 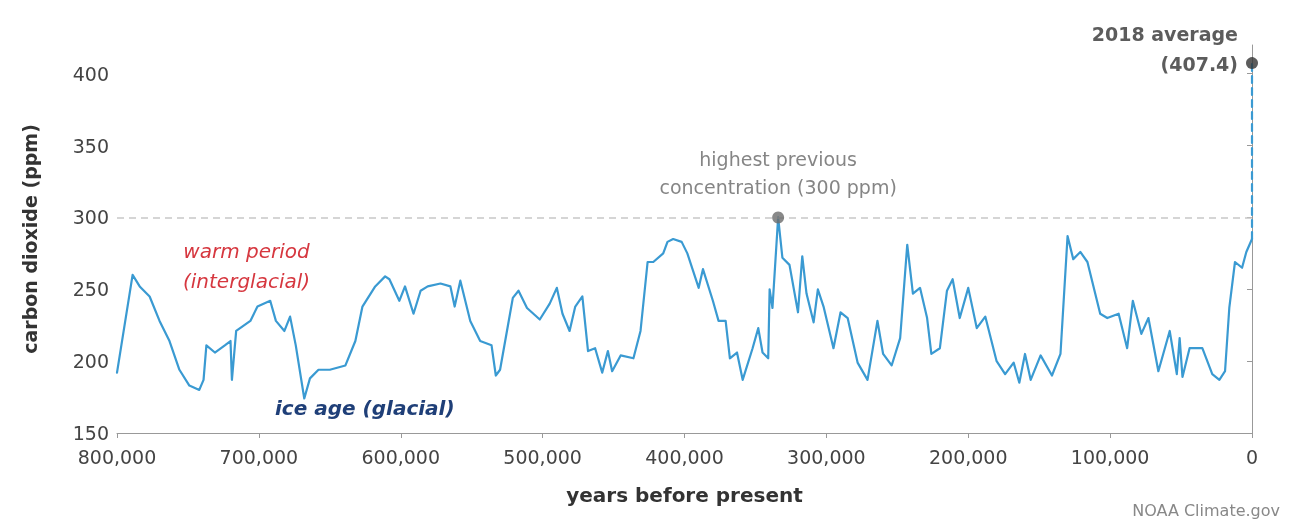 What do you see at coordinates (401, 456) in the screenshot?
I see `x-tick-label: 600,000` at bounding box center [401, 456].